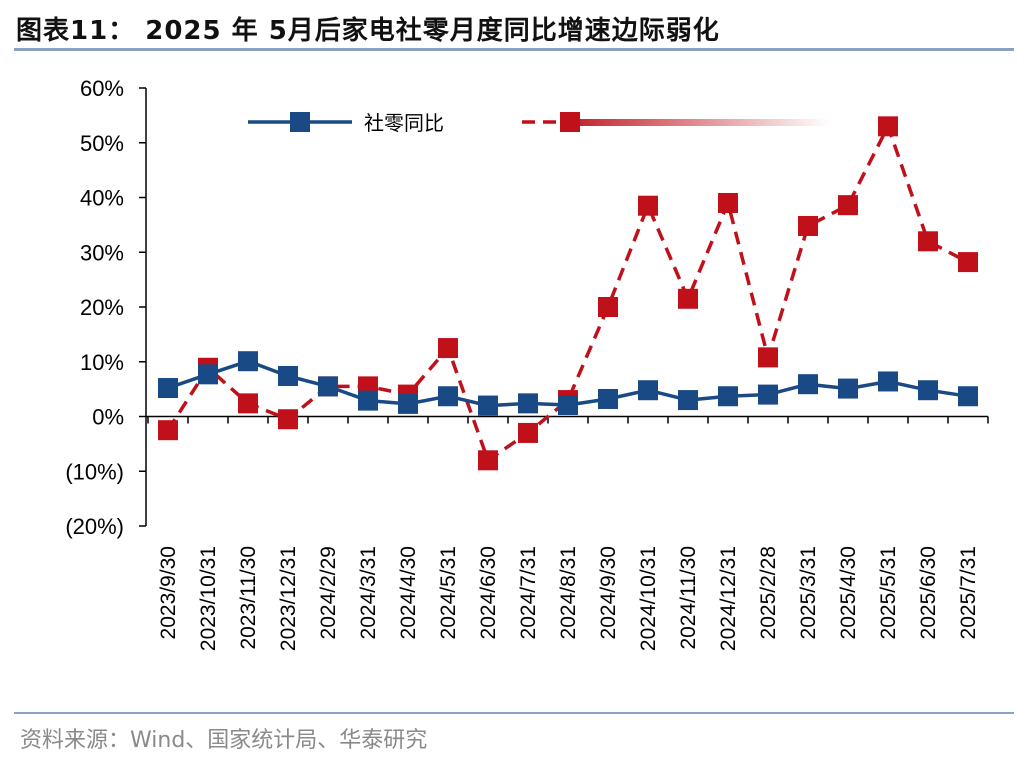 This screenshot has width=1036, height=760. I want to click on y-tick-label: 0%, so click(108, 417).